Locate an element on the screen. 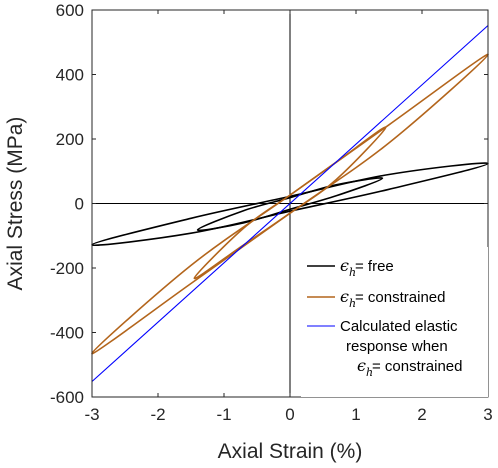 The width and height of the screenshot is (498, 468). y-tick-label: -200 is located at coordinates (67, 268).